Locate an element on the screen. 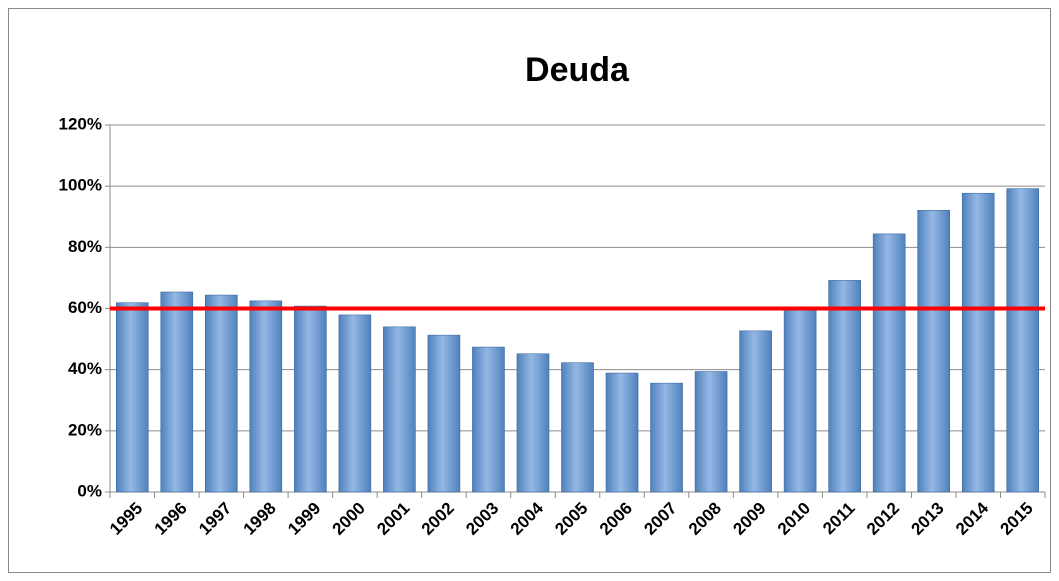 The width and height of the screenshot is (1059, 581). chart-title: Deuda is located at coordinates (577, 70).